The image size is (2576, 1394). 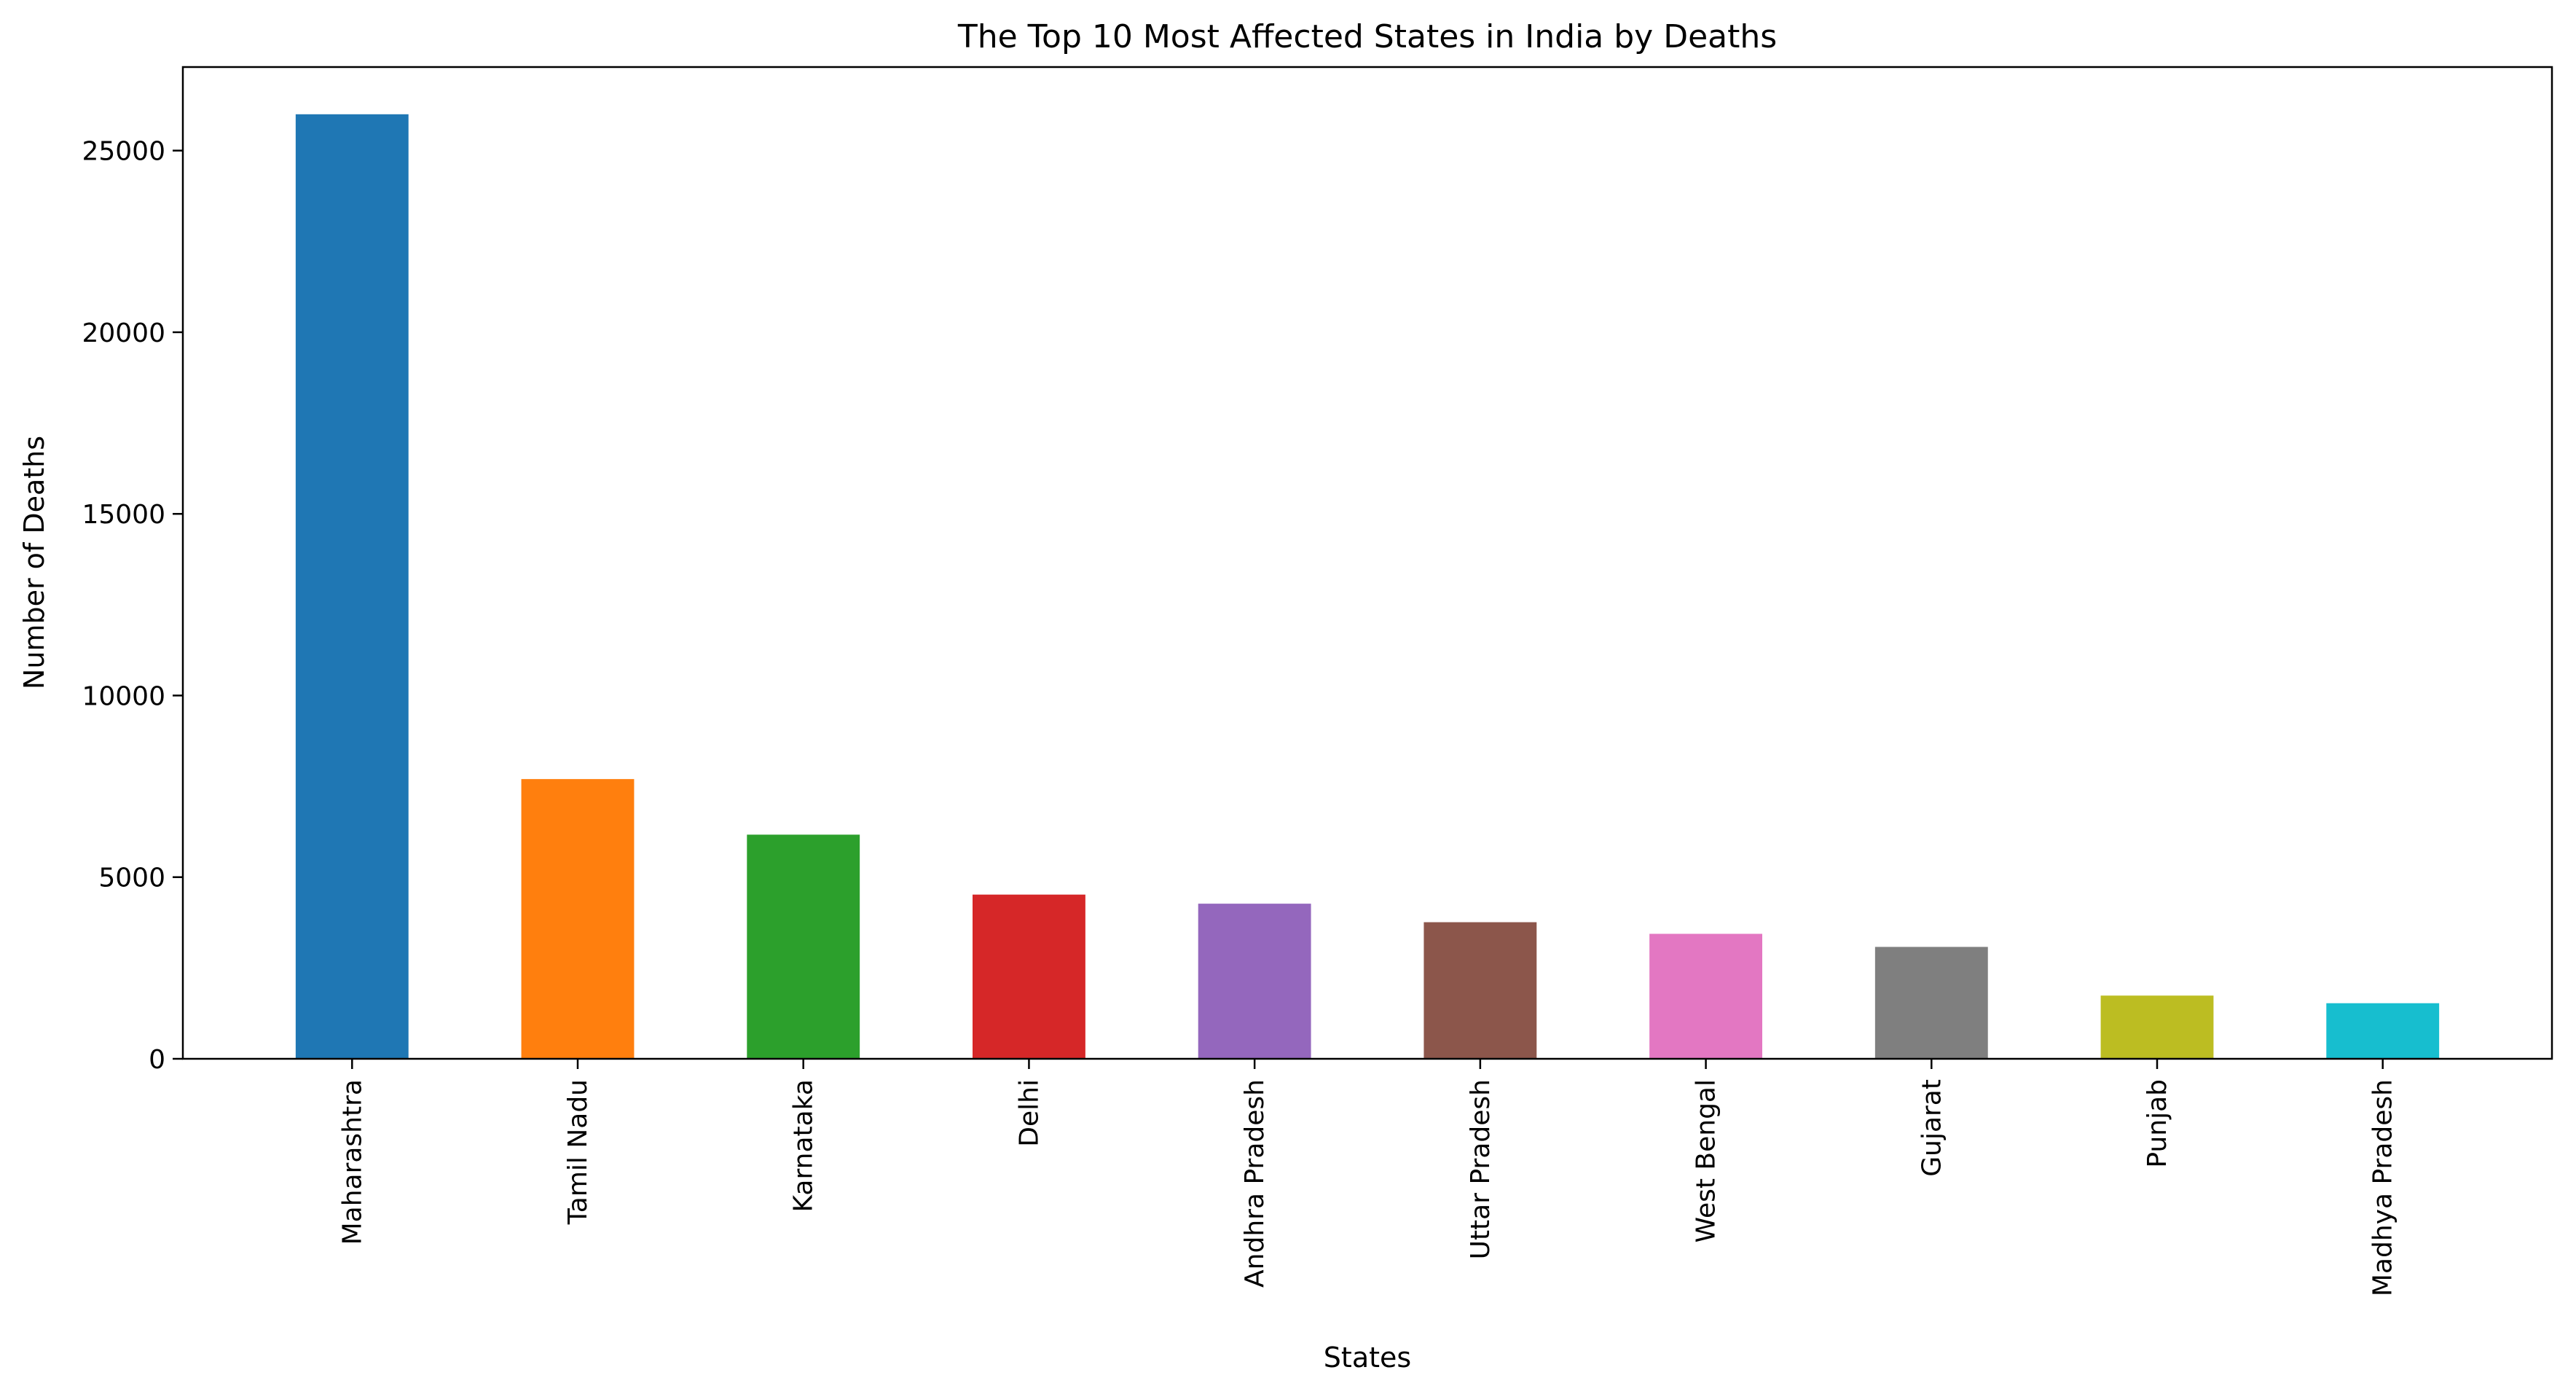 I want to click on y-tick-label: 25000, so click(x=123, y=152).